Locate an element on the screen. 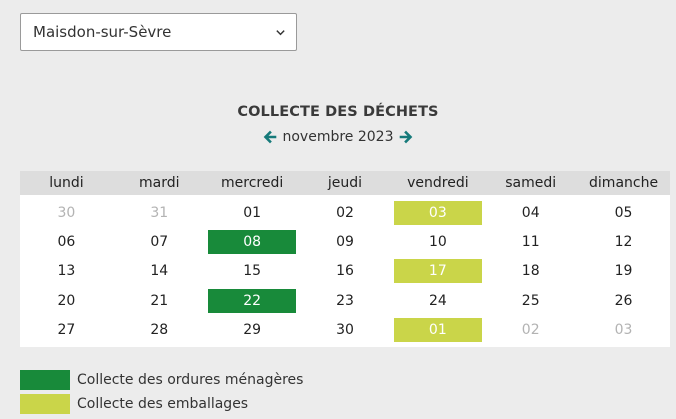  collection-day-om: 22 is located at coordinates (252, 300).